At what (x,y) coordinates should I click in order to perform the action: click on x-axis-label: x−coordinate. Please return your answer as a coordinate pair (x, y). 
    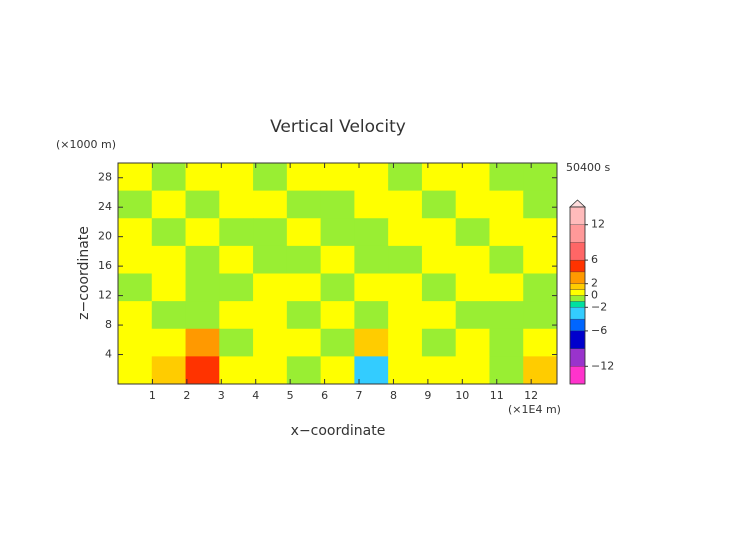
    Looking at the image, I should click on (338, 431).